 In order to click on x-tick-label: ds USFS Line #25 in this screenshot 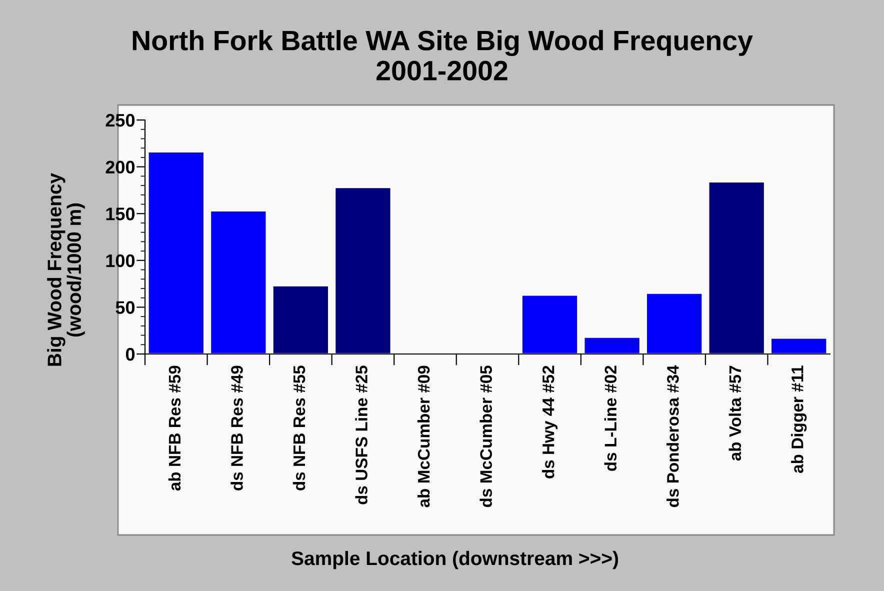, I will do `click(361, 435)`.